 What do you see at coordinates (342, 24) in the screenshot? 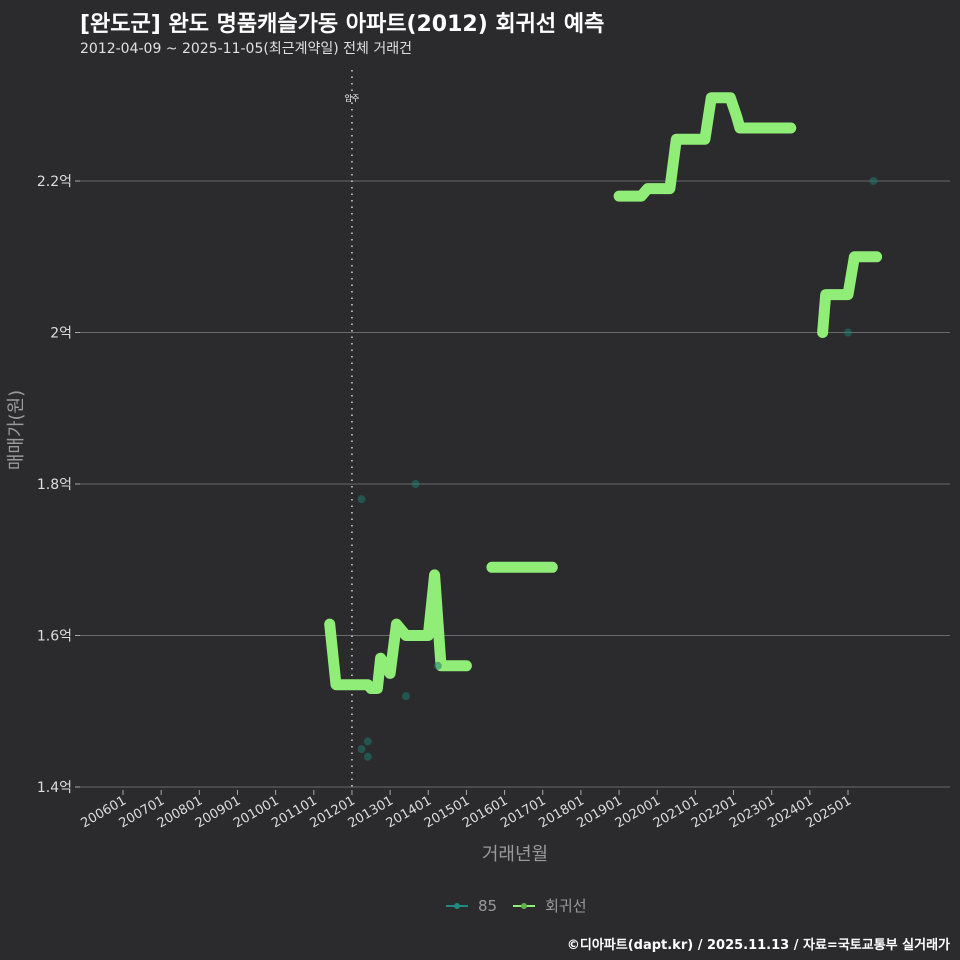
I see `chart-title: [완도군] 완도 명품캐슬가동 아파트(2012) 회귀선 예측` at bounding box center [342, 24].